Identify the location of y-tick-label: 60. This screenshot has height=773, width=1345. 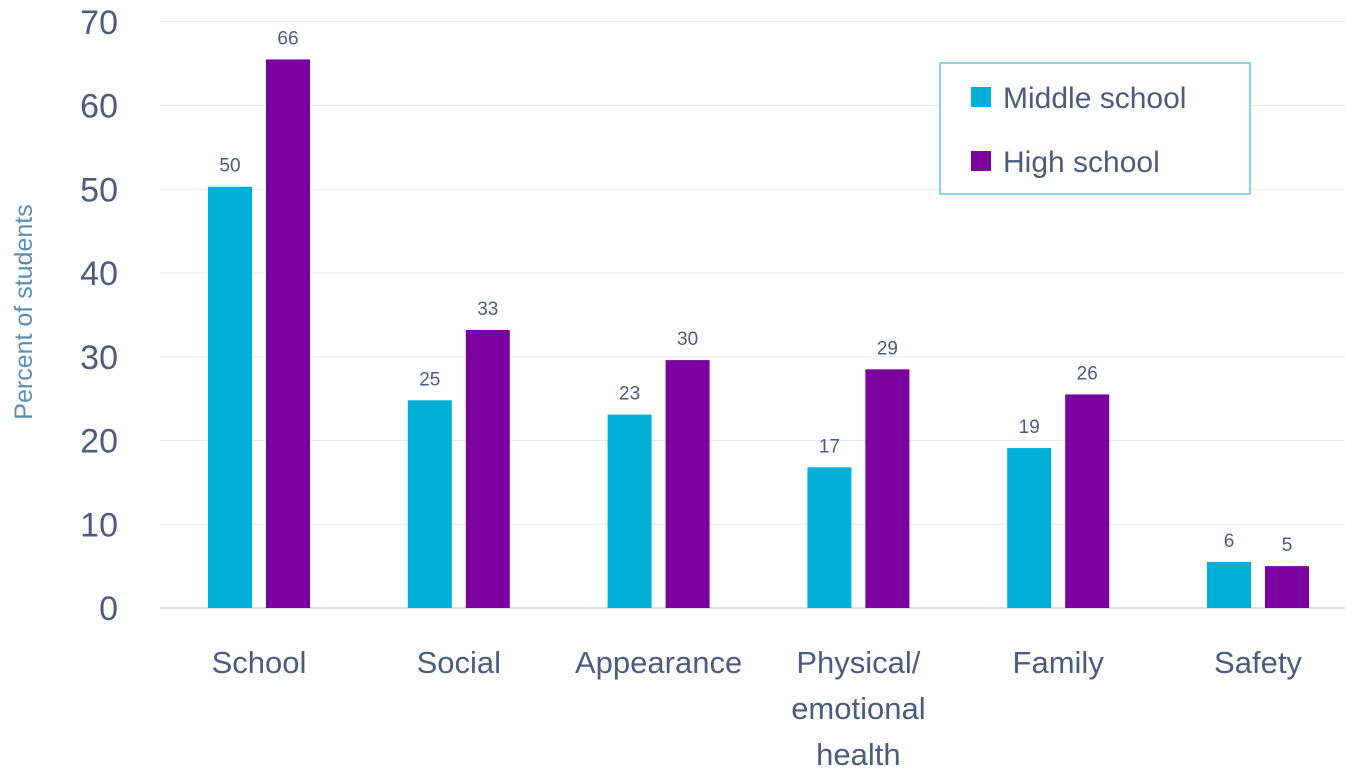
(99, 107).